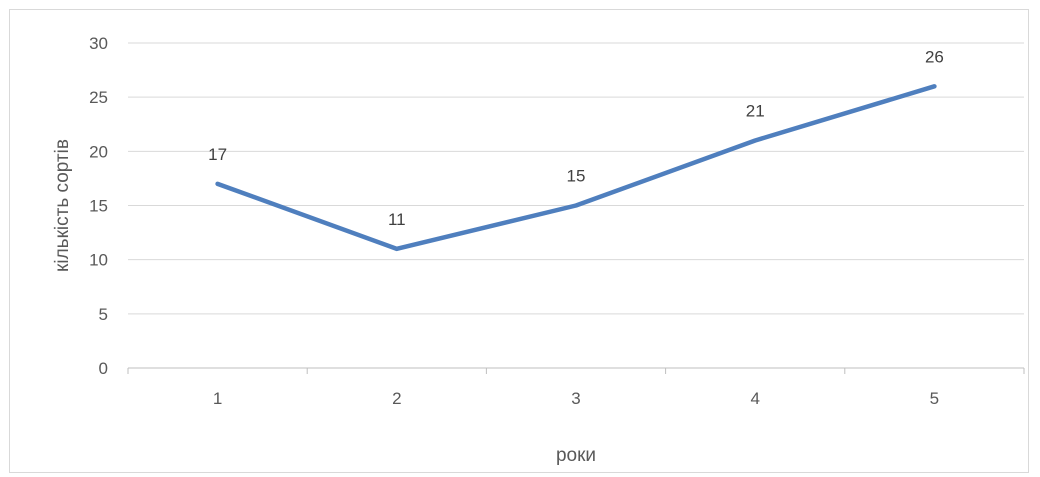 The height and width of the screenshot is (477, 1040). Describe the element at coordinates (396, 398) in the screenshot. I see `x-tick-label: 2` at that location.